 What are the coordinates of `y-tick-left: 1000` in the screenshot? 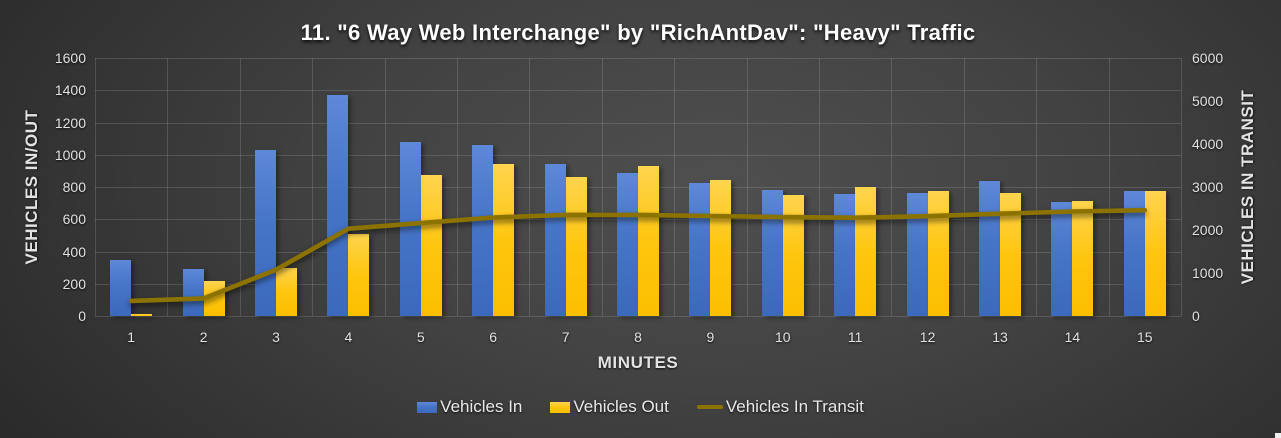 It's located at (70, 154).